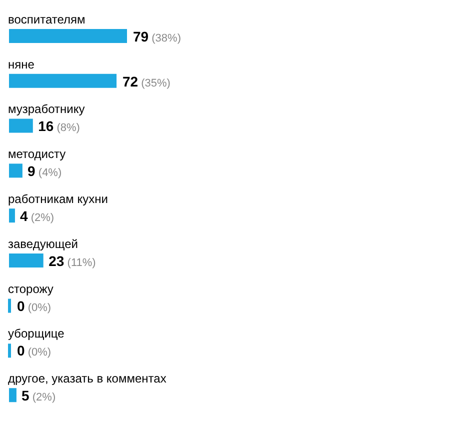 This screenshot has height=421, width=450. Describe the element at coordinates (45, 171) in the screenshot. I see `data-label: 9 (4%)` at that location.